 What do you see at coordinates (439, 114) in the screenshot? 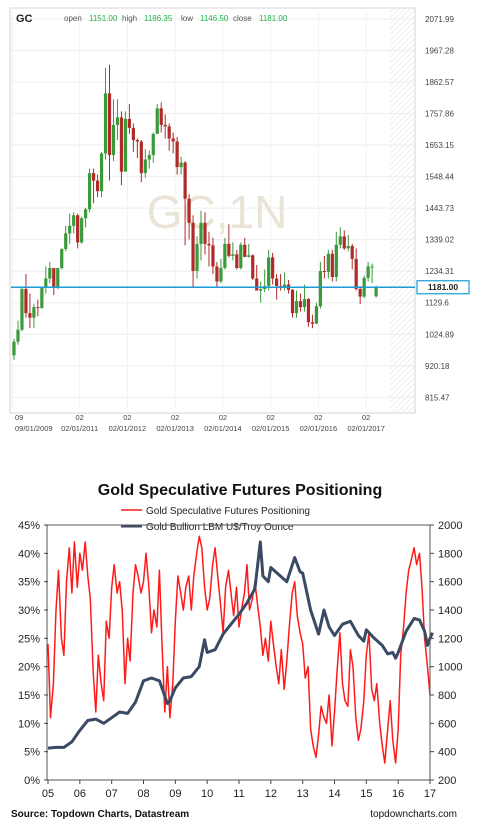
I see `y-tick-label: 1757.86` at bounding box center [439, 114].